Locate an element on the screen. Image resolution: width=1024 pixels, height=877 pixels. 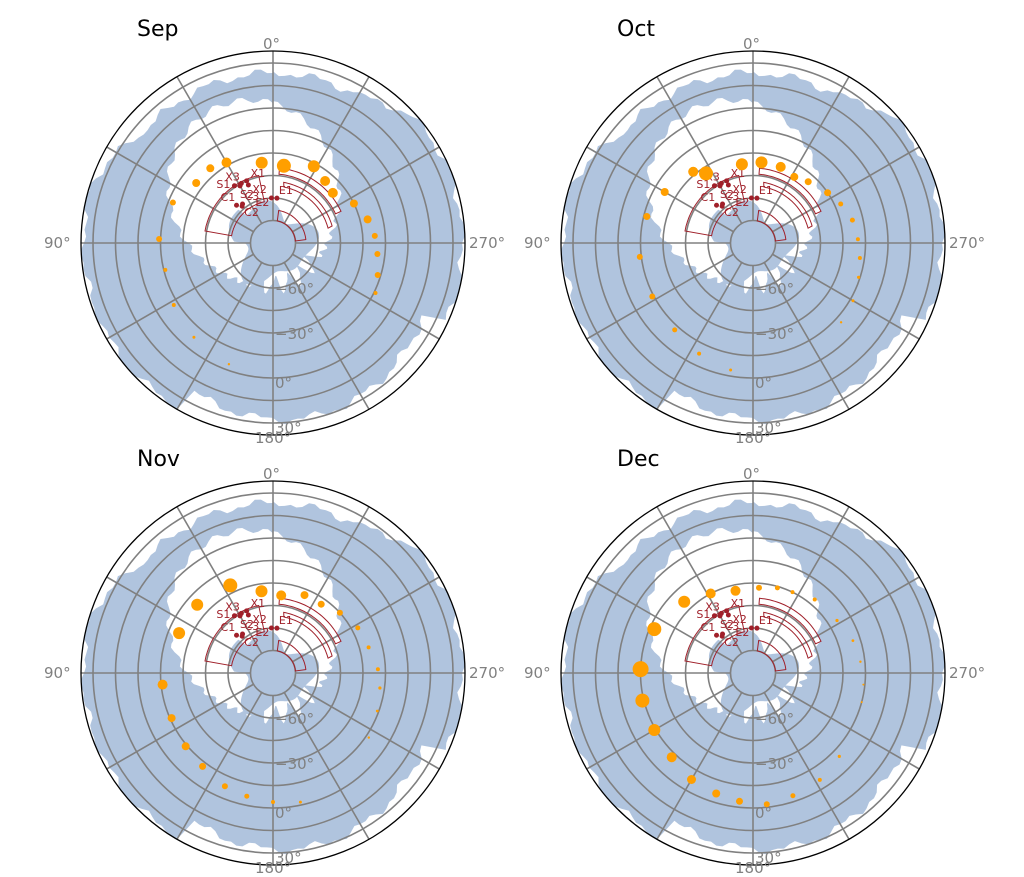
panel-title: Nov is located at coordinates (158, 459).